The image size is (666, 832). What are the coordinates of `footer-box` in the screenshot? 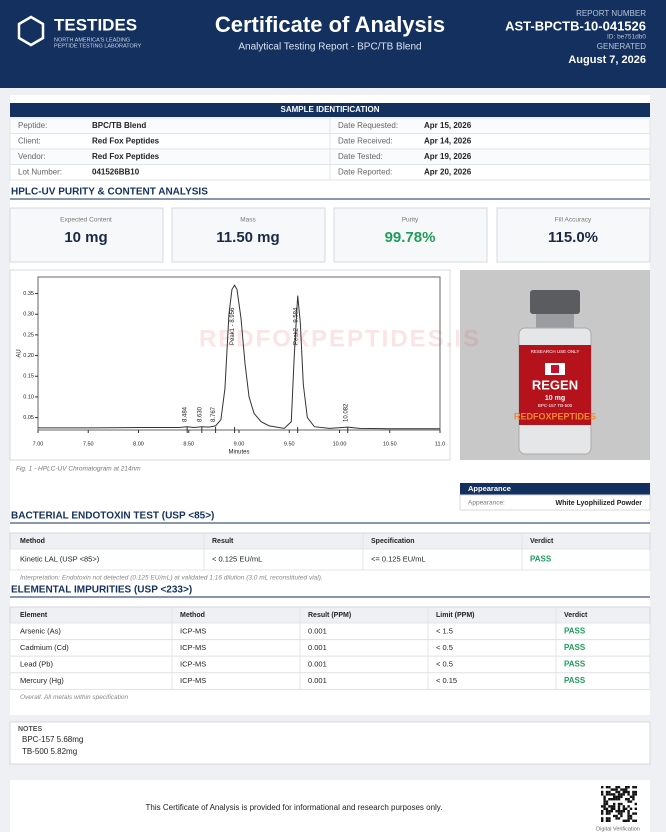 It's located at (330, 806).